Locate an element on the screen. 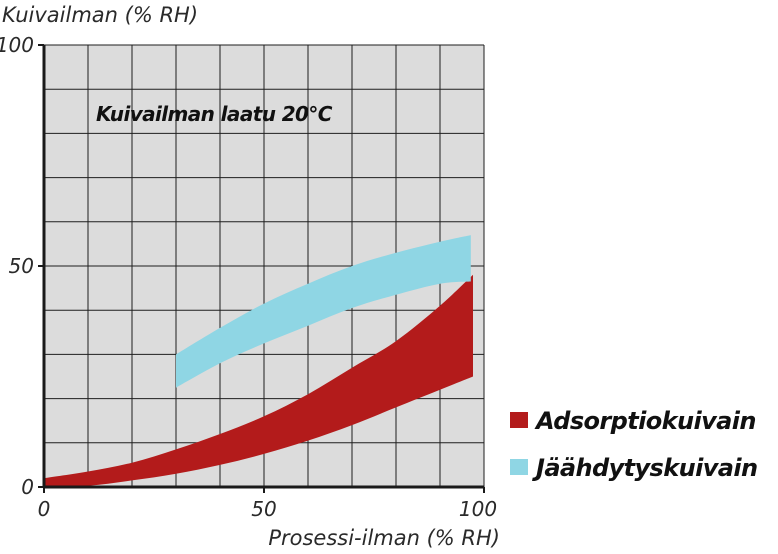 The image size is (778, 554). legend-label-adsorptiokuivain: Adsorptiokuivain is located at coordinates (645, 421).